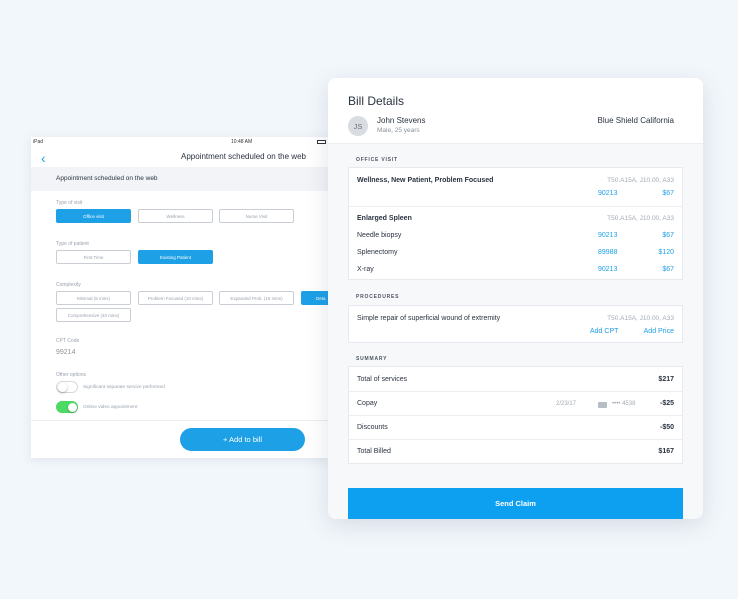 The width and height of the screenshot is (738, 599). What do you see at coordinates (640, 318) in the screenshot?
I see `procedure-codes: T50.A15A, J10.00, A33` at bounding box center [640, 318].